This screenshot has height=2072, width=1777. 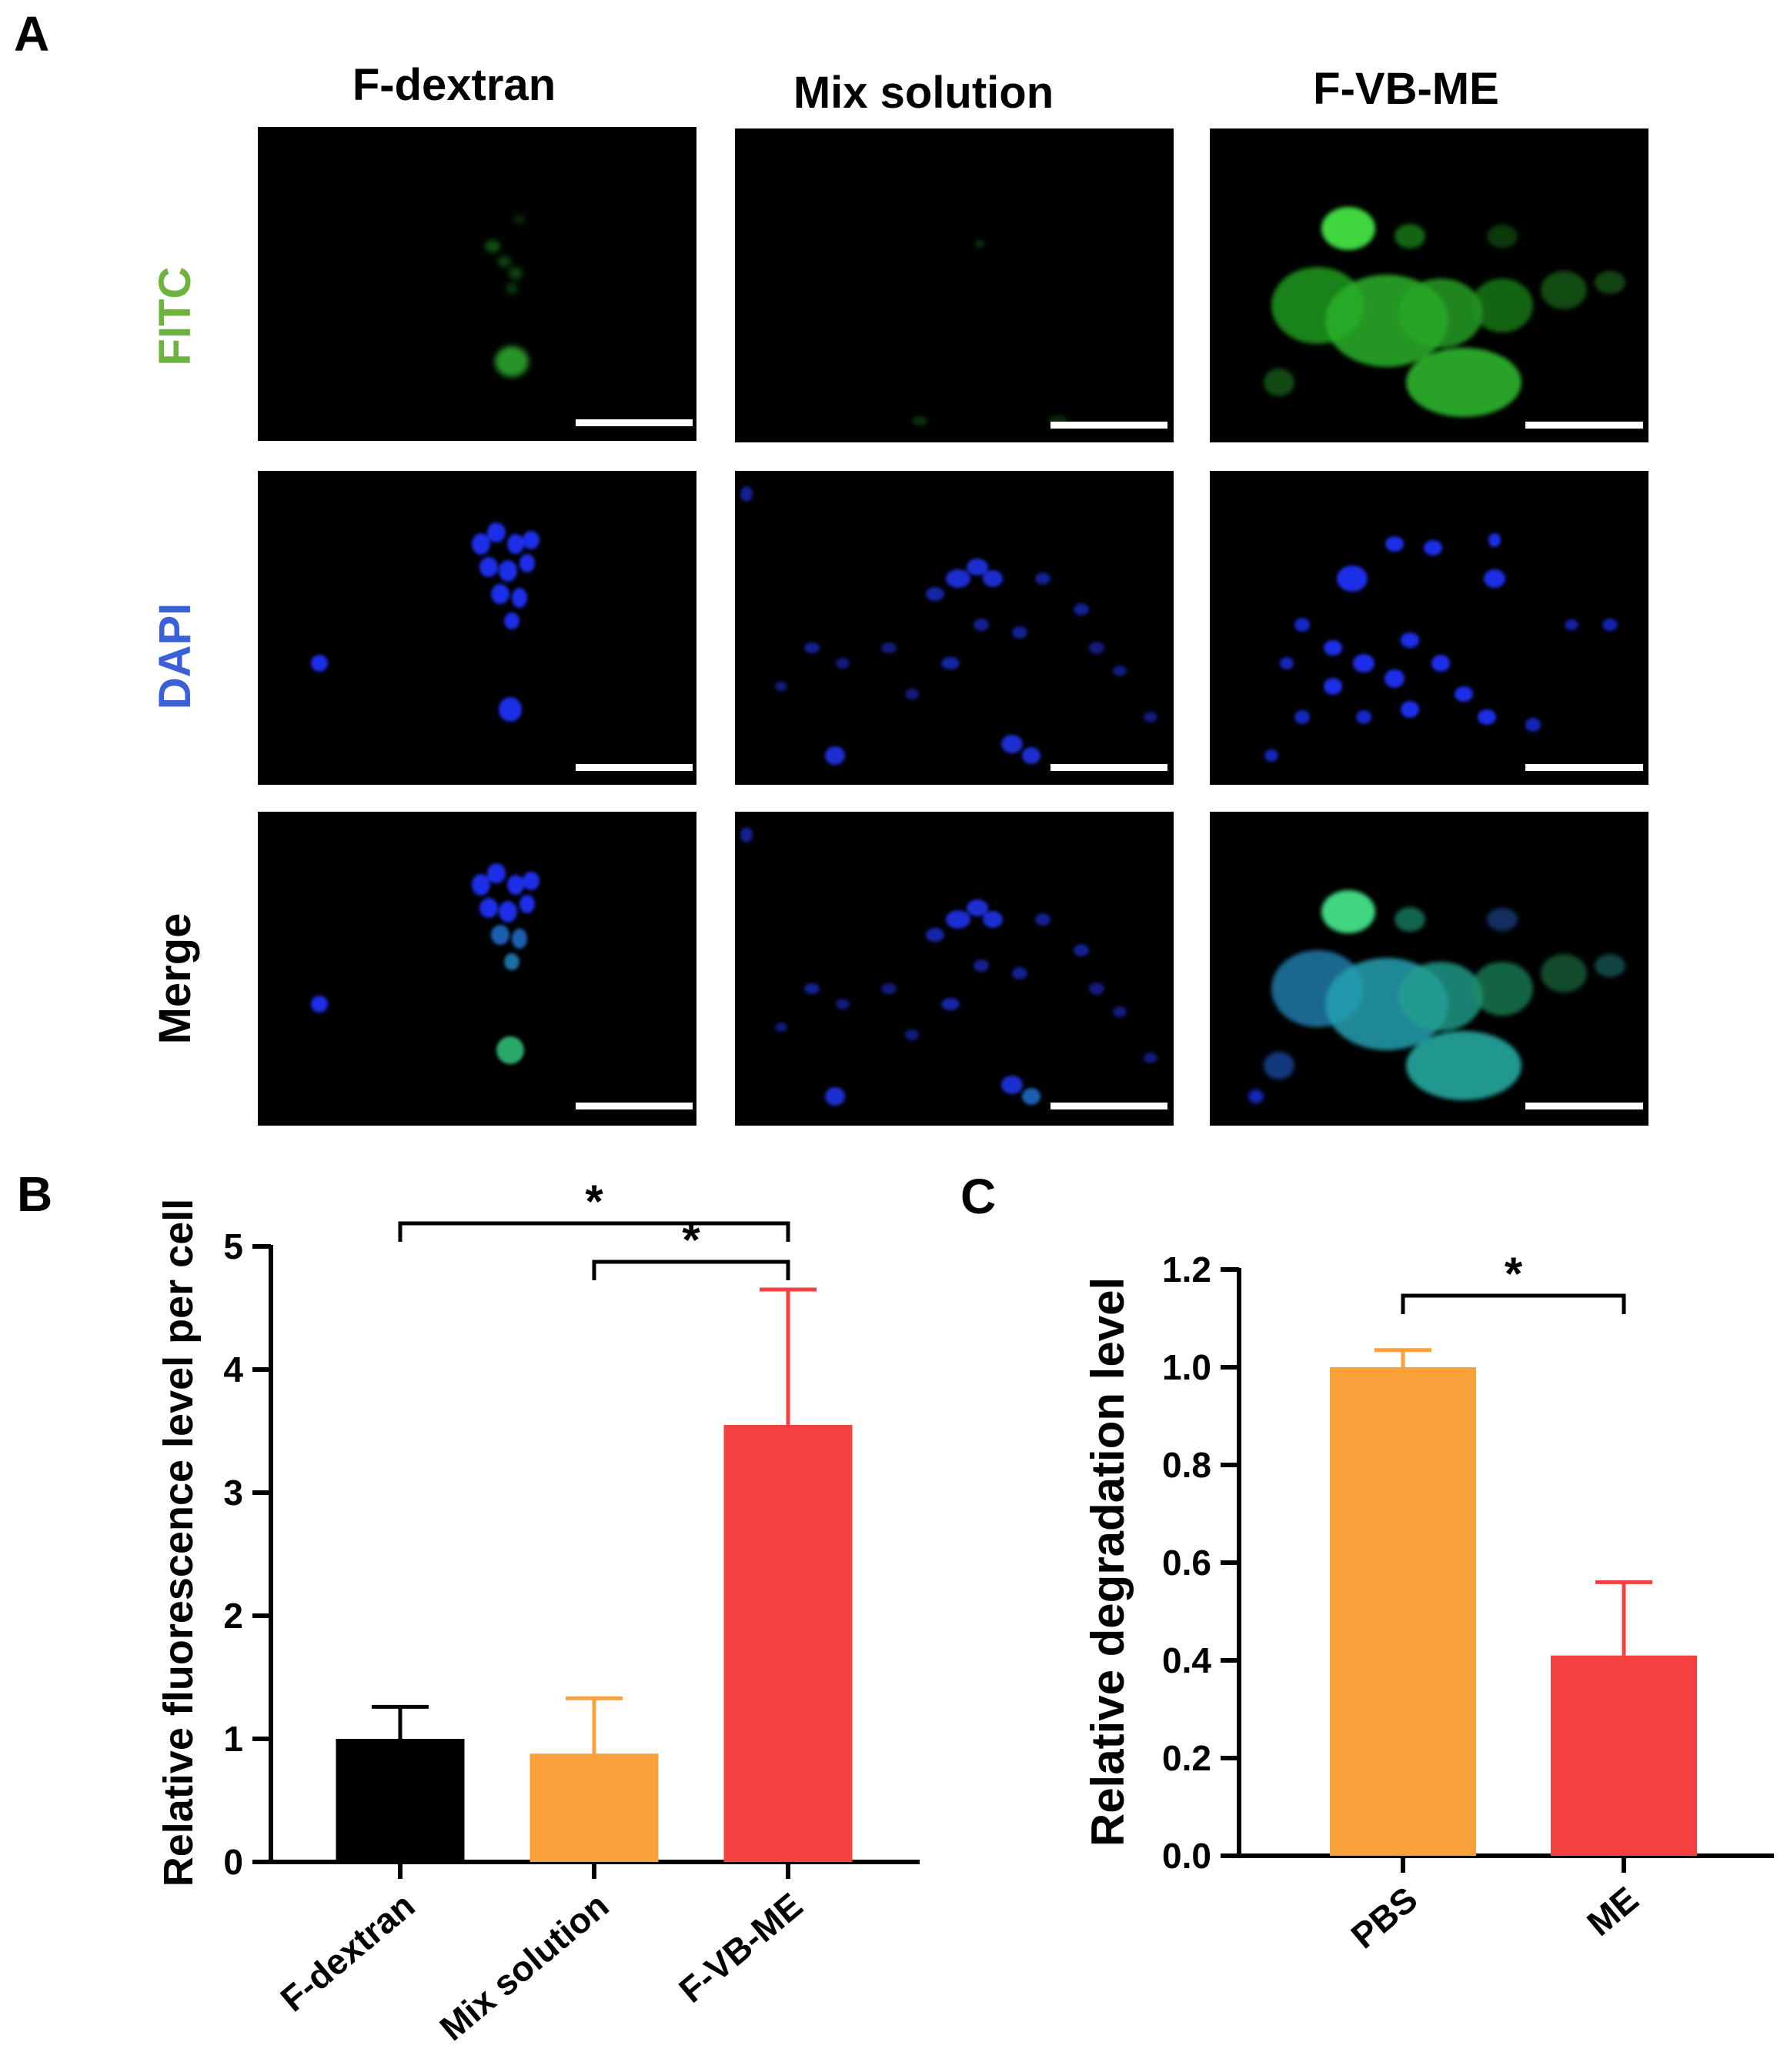 I want to click on micrograph-merge-f-dextran, so click(x=477, y=969).